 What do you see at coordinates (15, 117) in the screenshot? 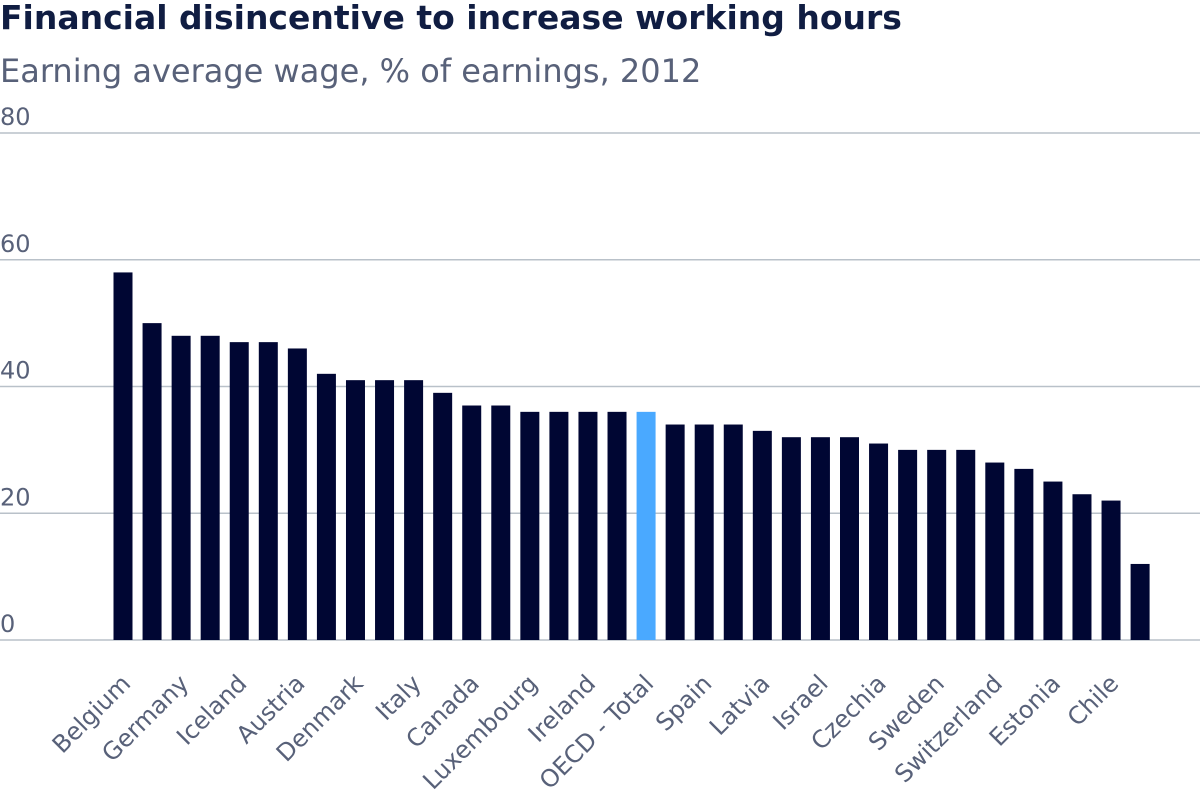
I see `y-tick-label: 80` at bounding box center [15, 117].